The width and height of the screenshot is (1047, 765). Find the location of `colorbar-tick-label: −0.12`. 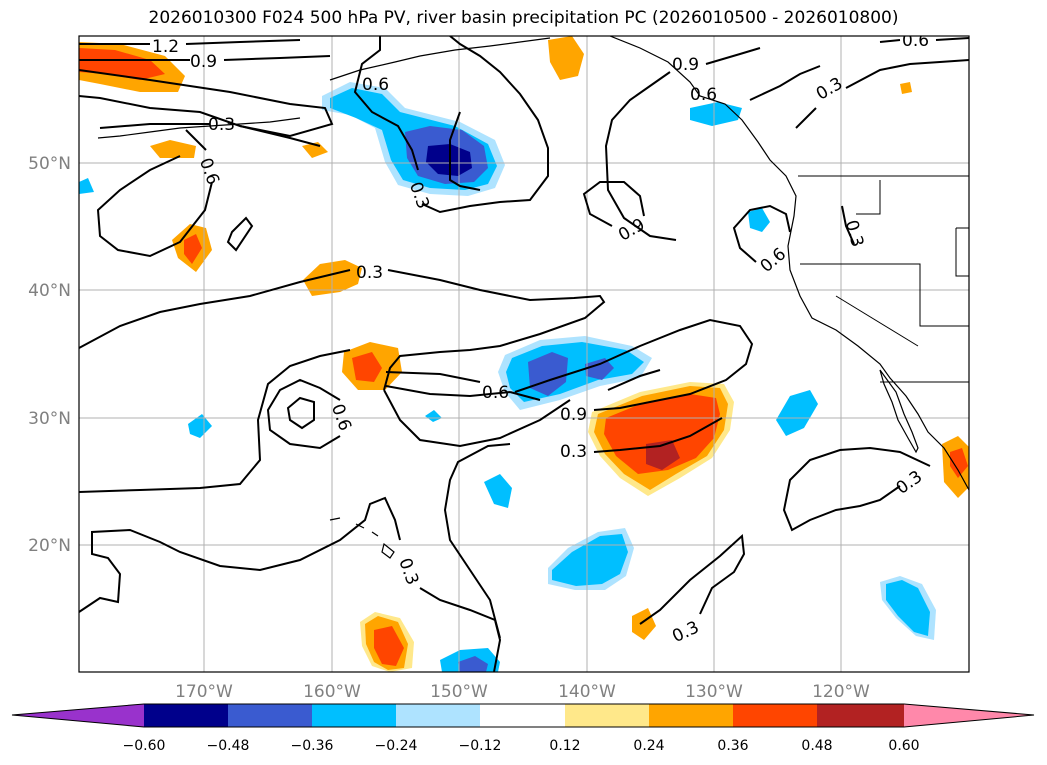

colorbar-tick-label: −0.12 is located at coordinates (480, 746).